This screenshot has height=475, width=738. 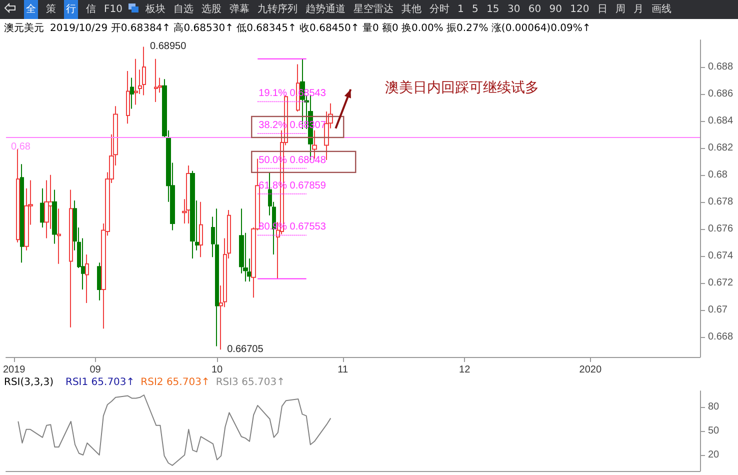 I want to click on text: 其他, so click(x=411, y=9).